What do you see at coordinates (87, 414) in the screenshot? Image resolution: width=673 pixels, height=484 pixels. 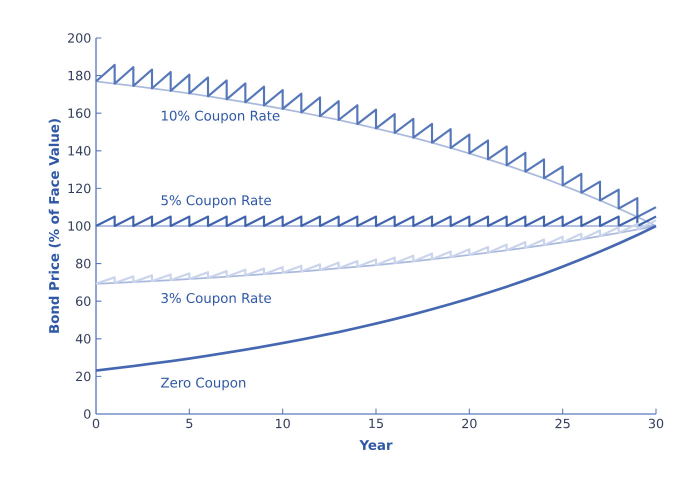 I see `y-tick-label: 0` at bounding box center [87, 414].